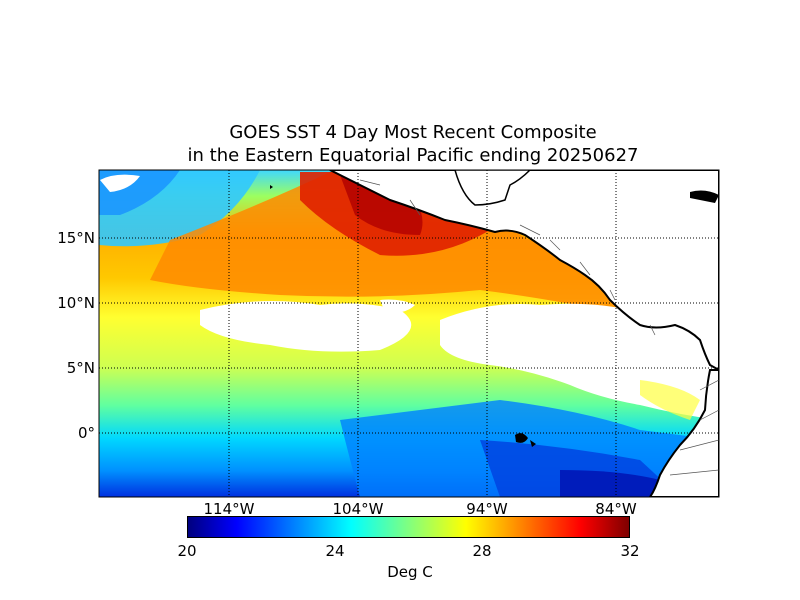  Describe the element at coordinates (482, 551) in the screenshot. I see `colorbar-tick-28: 28` at that location.